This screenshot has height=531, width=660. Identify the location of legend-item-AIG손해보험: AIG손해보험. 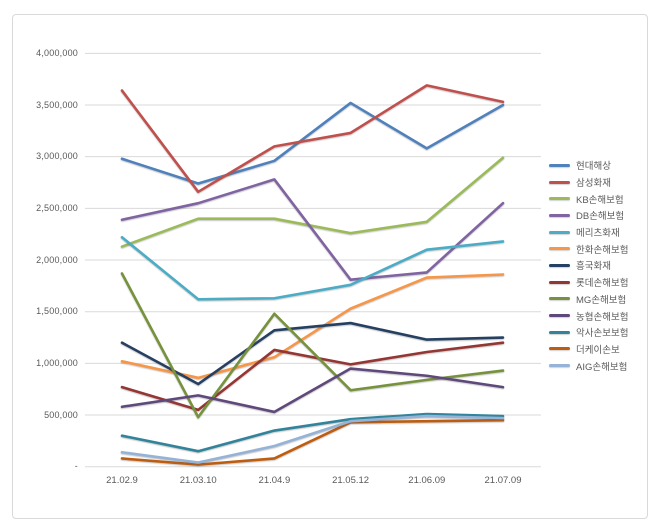
(588, 365).